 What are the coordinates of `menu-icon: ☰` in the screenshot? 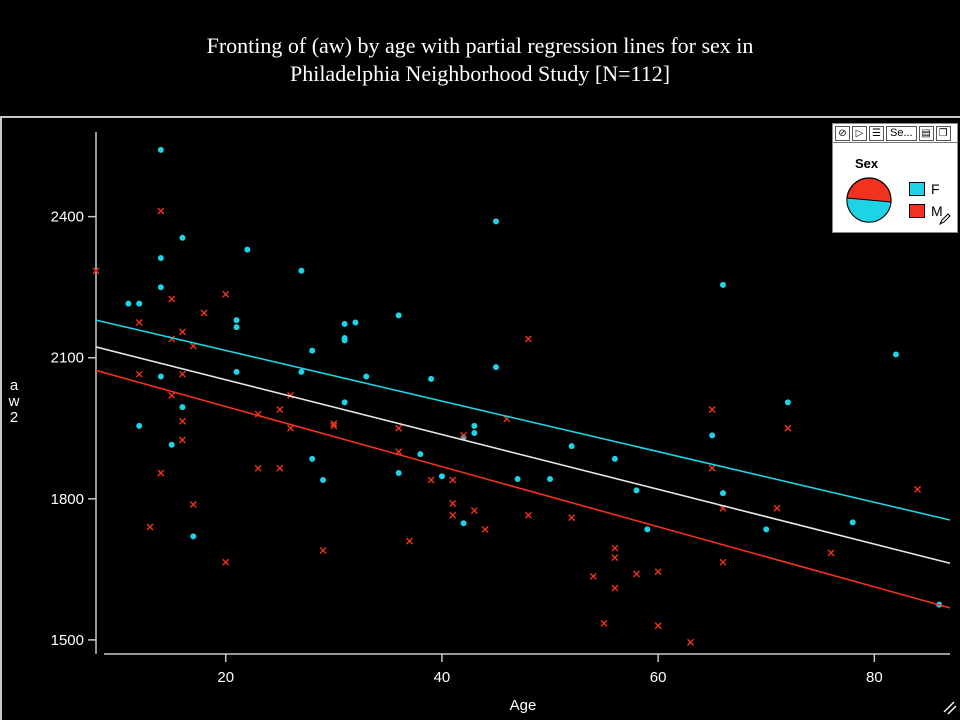 It's located at (876, 133).